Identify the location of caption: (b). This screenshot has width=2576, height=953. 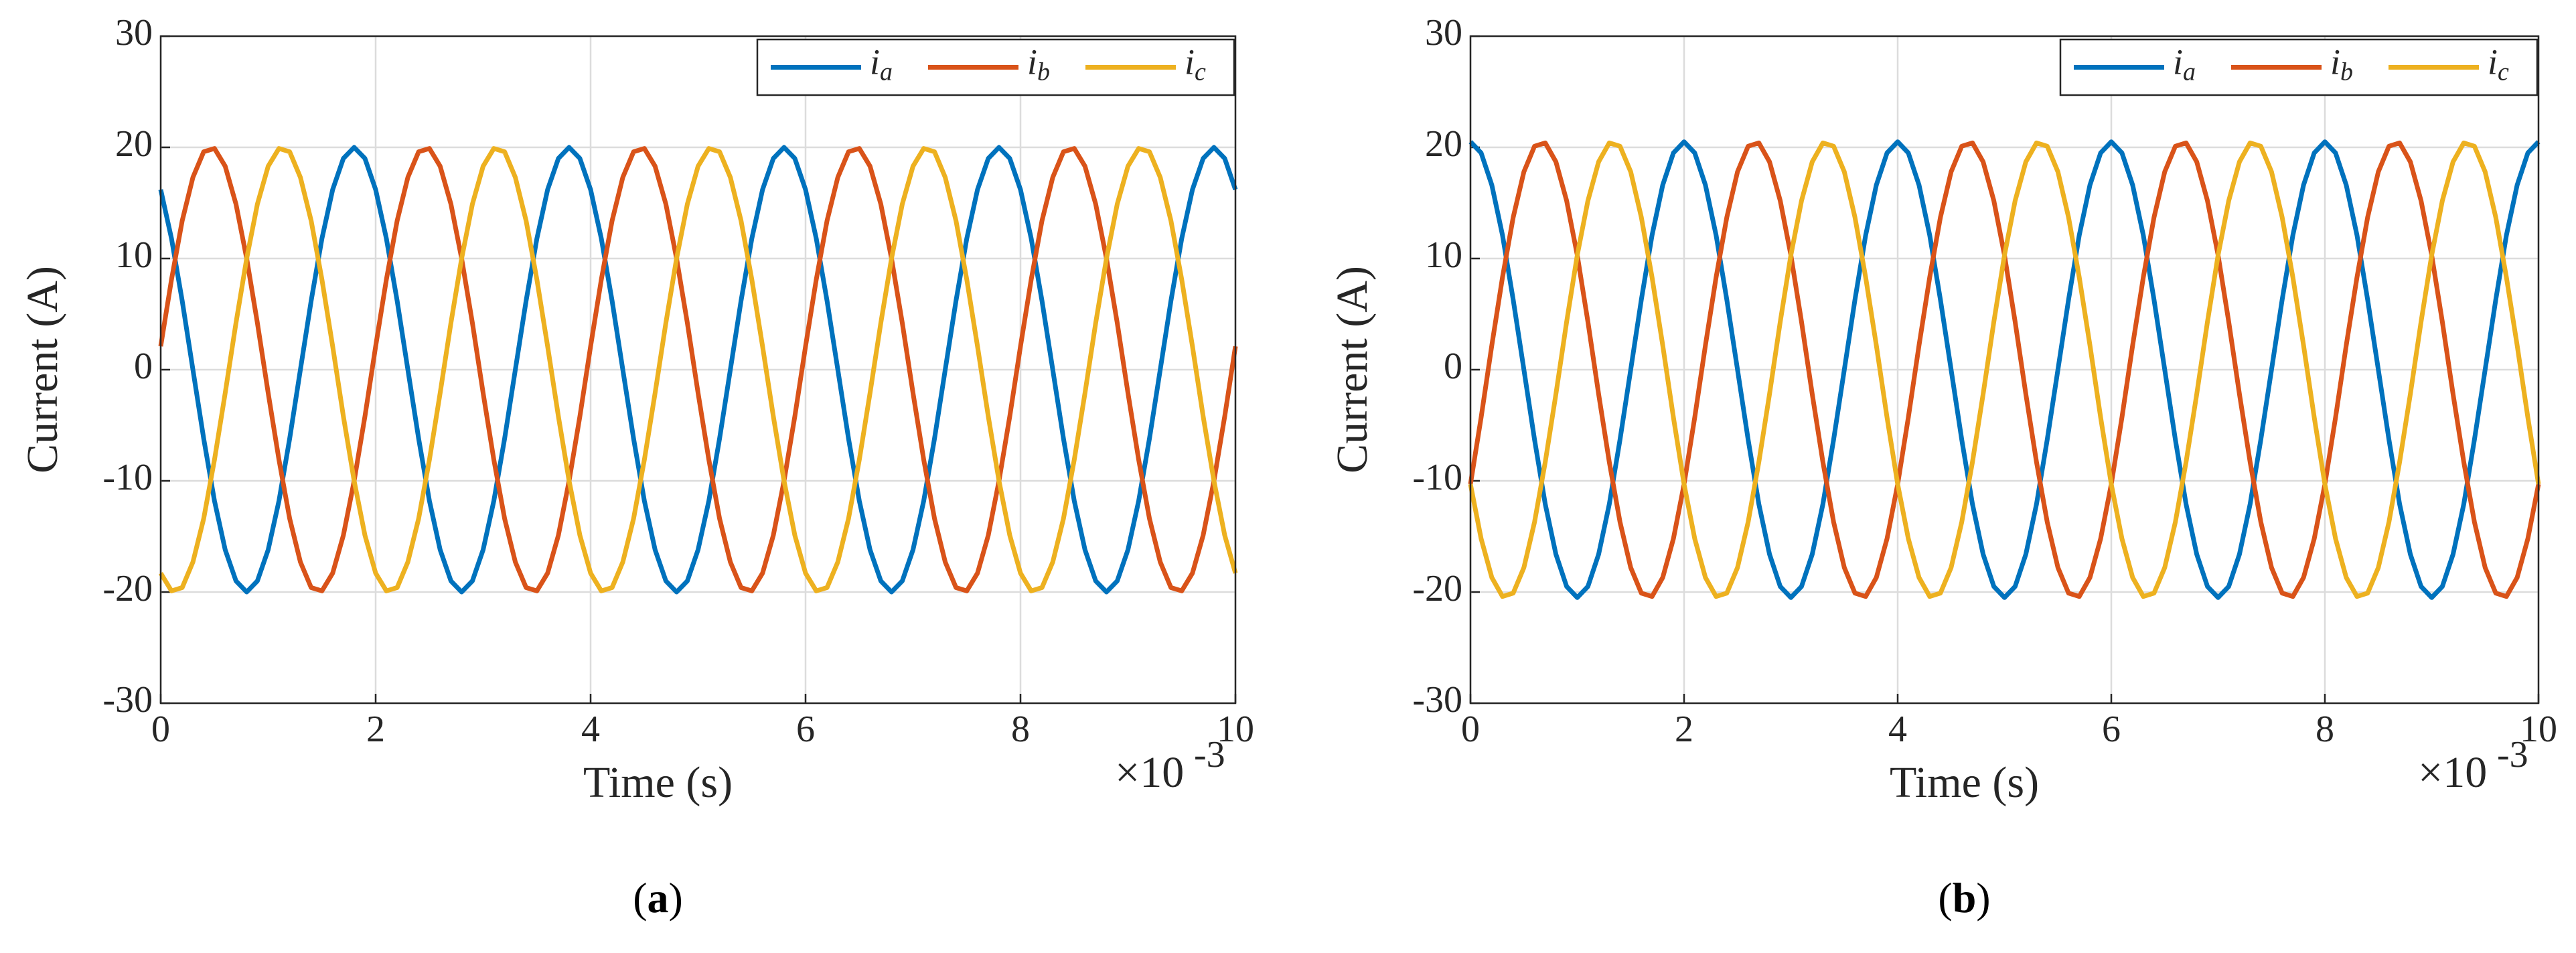
(1964, 898).